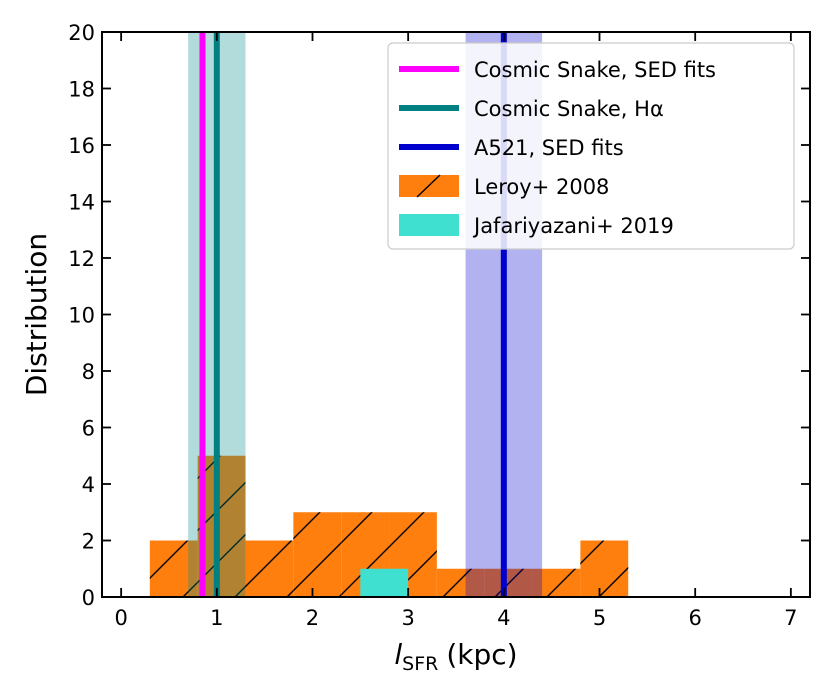 The image size is (830, 692). I want to click on legend-label-2: A521, SED fits, so click(549, 148).